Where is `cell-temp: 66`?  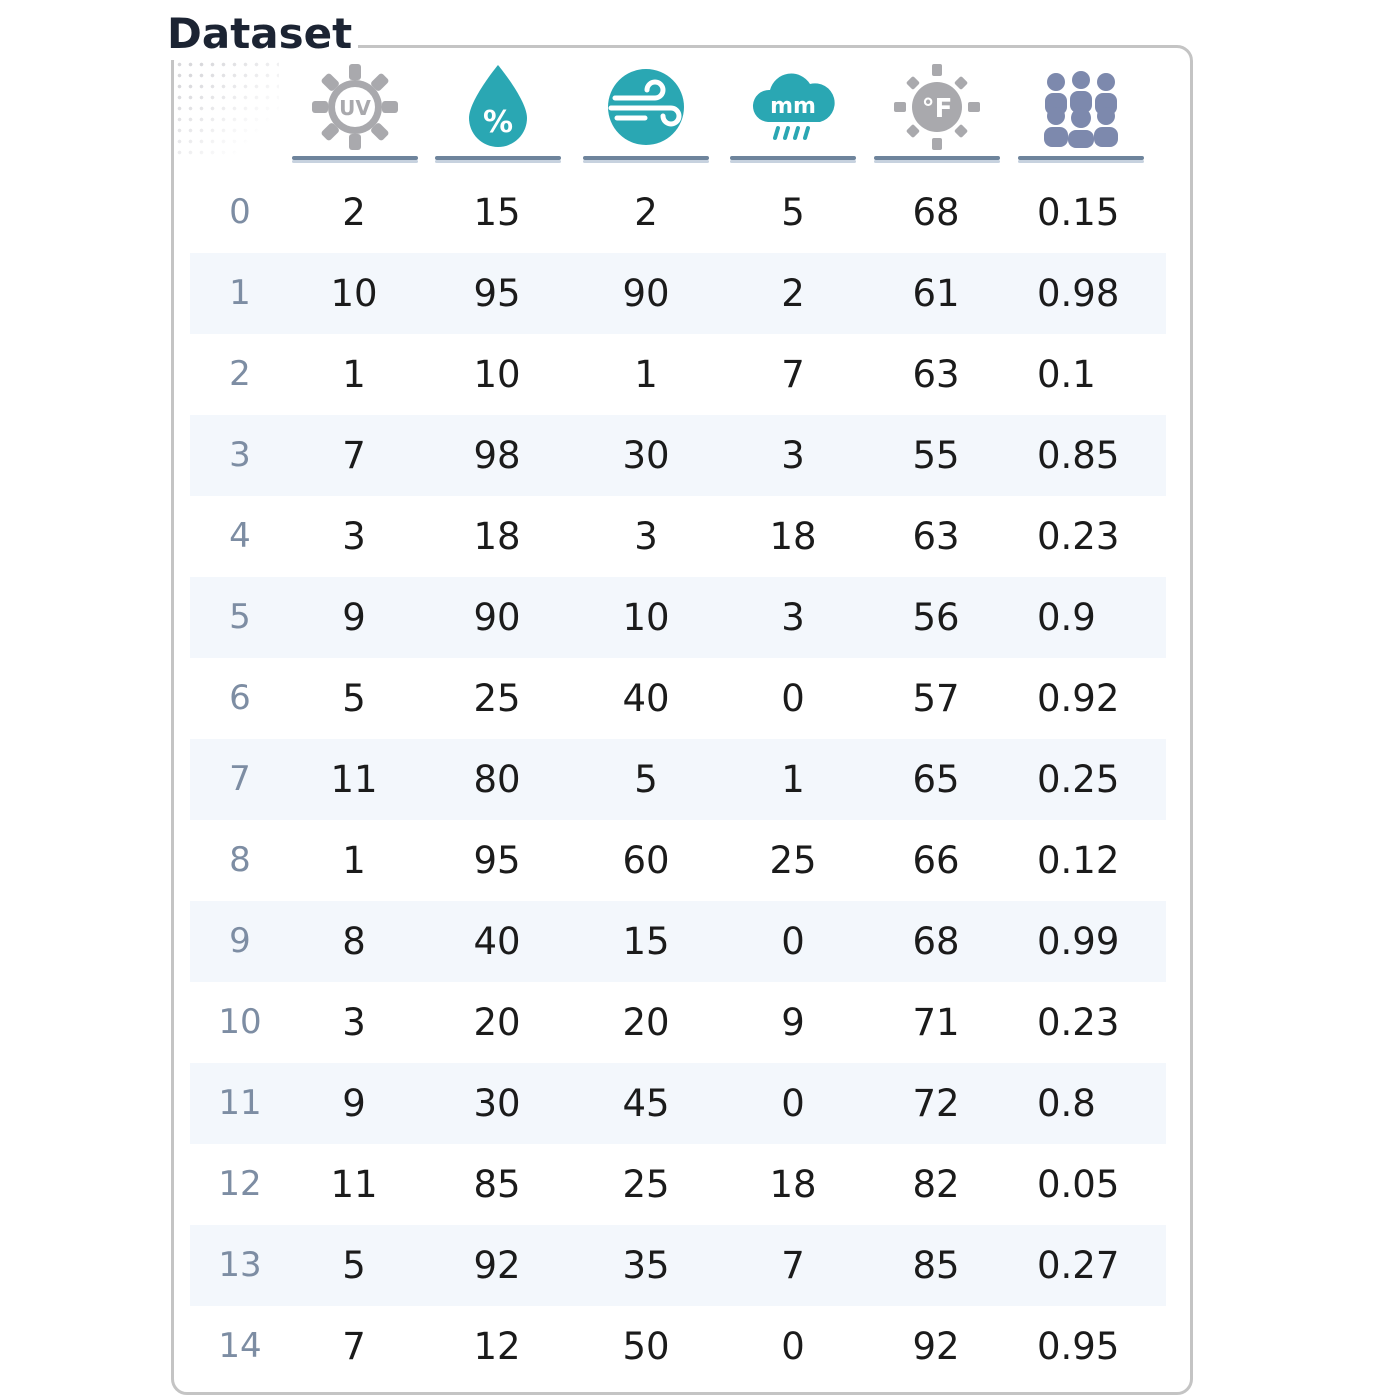
cell-temp: 66 is located at coordinates (936, 860).